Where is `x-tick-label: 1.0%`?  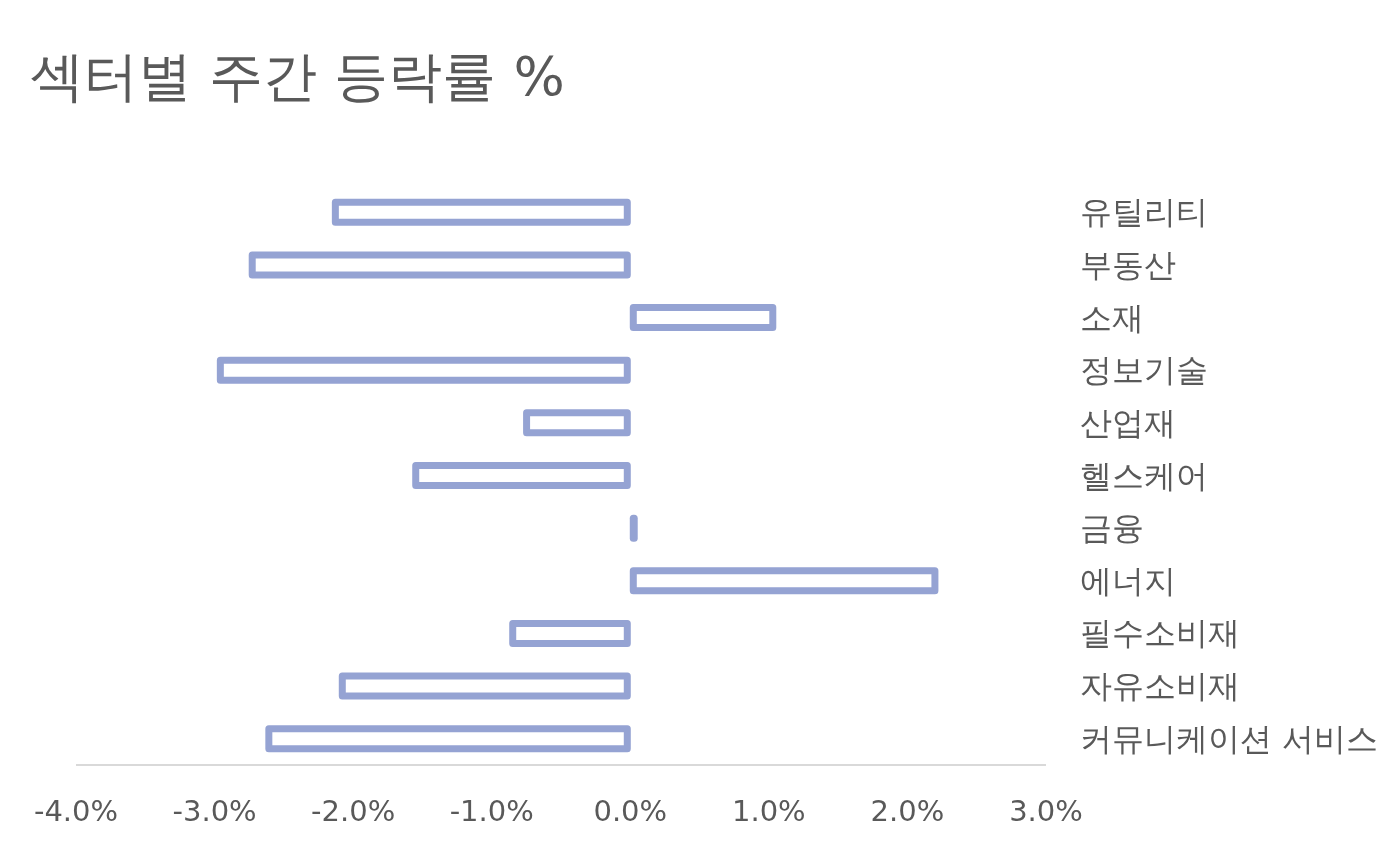 x-tick-label: 1.0% is located at coordinates (769, 811).